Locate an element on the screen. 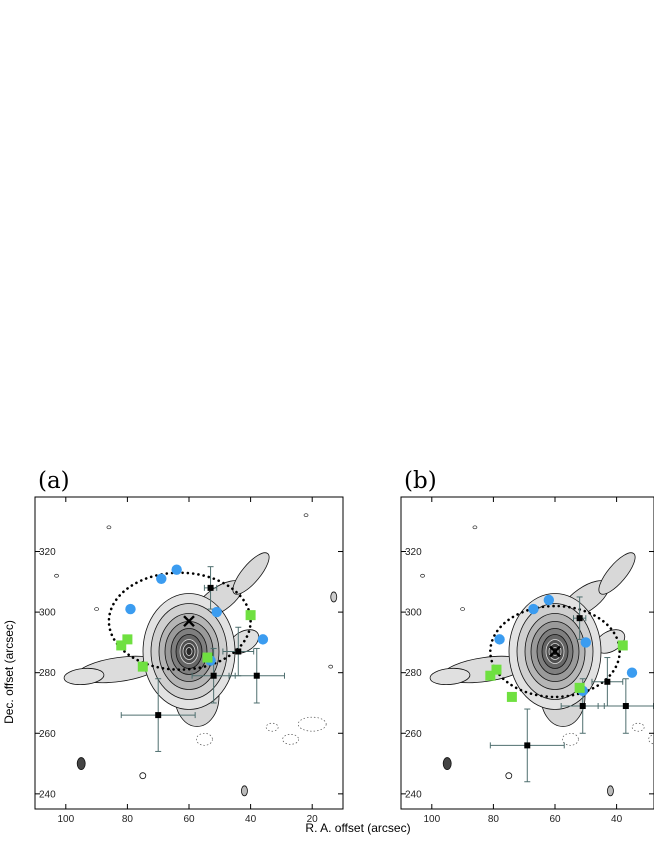 This screenshot has height=846, width=654. x-axis-label: R. A. offset (arcsec) is located at coordinates (357, 828).